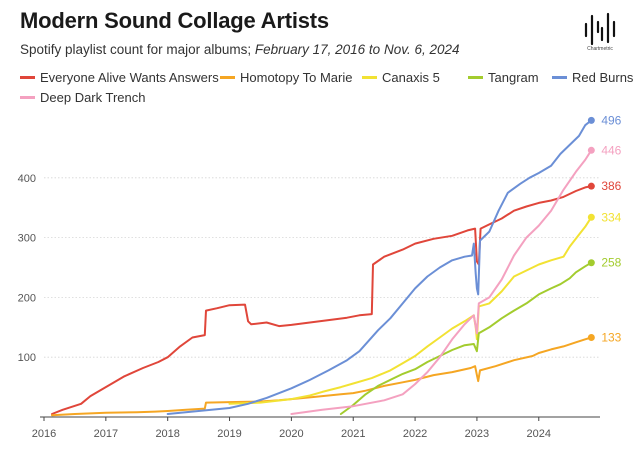 The image size is (638, 458). I want to click on legend-item: Everyone Alive Wants Answers, so click(119, 77).